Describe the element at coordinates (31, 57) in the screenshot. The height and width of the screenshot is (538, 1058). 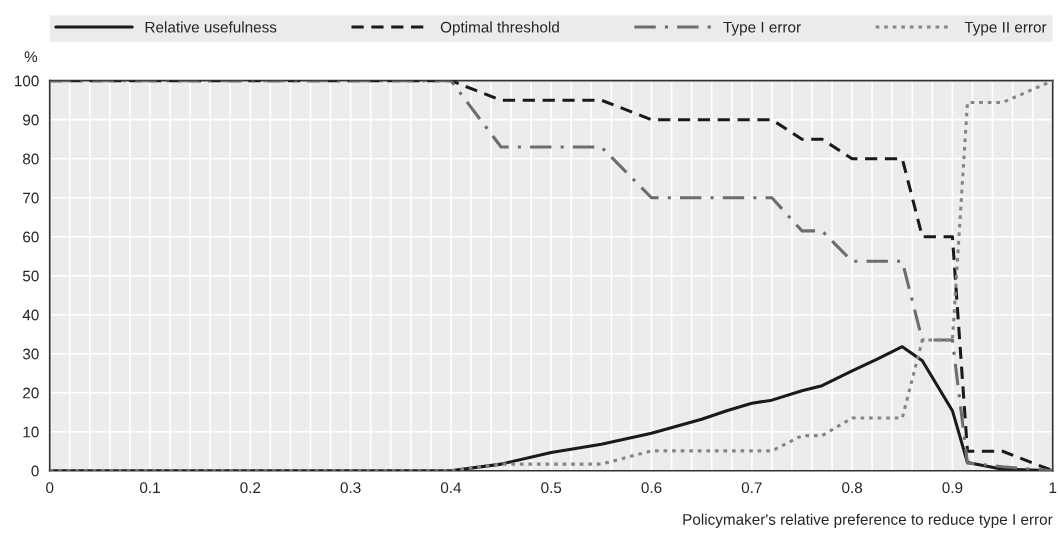
I see `y-axis-title: %` at that location.